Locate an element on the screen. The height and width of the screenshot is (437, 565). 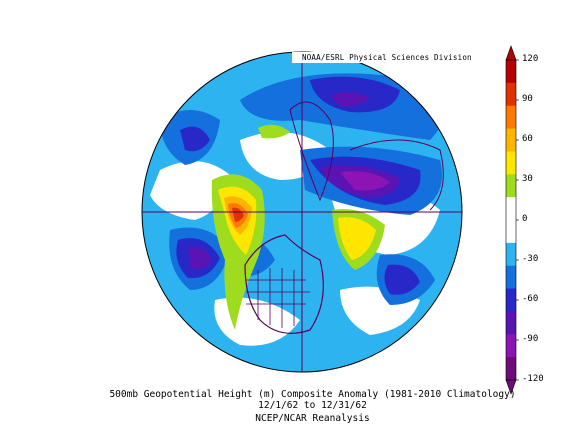
colorbar-tick-label: 120 is located at coordinates (530, 59).